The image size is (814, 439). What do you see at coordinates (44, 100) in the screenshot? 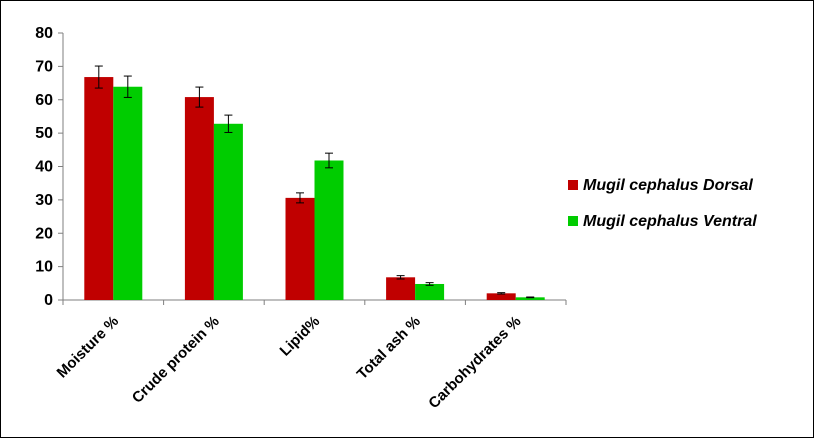
I see `y-tick-label: 60` at bounding box center [44, 100].